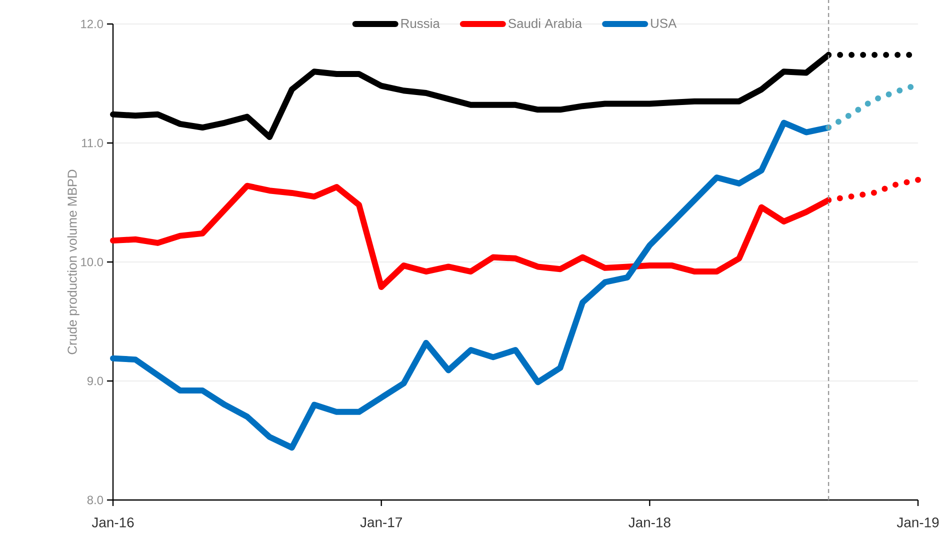  Describe the element at coordinates (92, 262) in the screenshot. I see `y-tick-label: 10.0` at that location.